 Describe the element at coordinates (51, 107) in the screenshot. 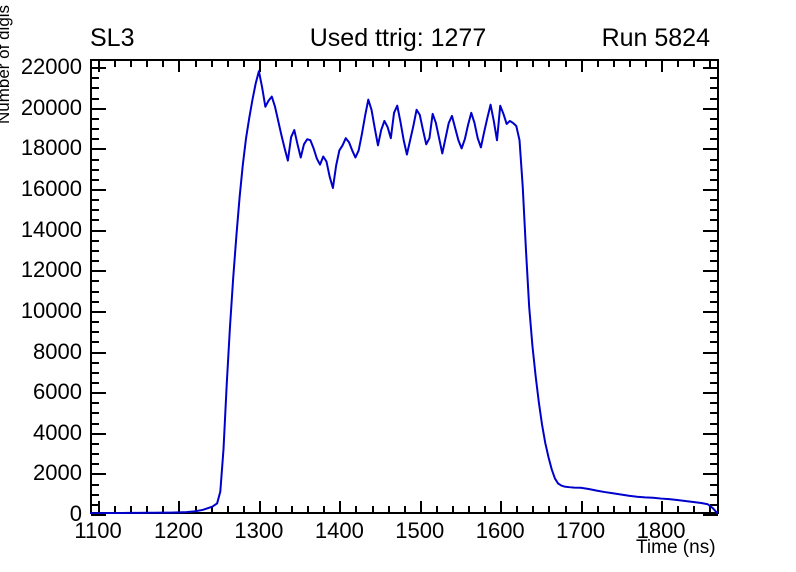

I see `y-tick-label: 20000` at that location.